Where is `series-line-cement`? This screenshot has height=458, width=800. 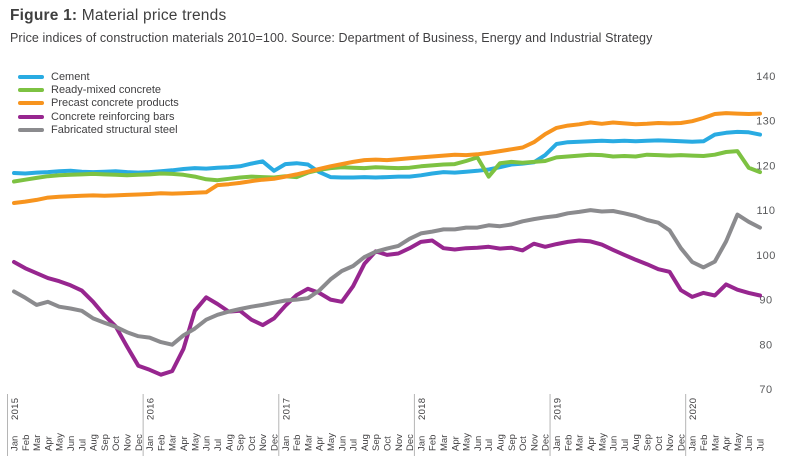
series-line-cement is located at coordinates (387, 154).